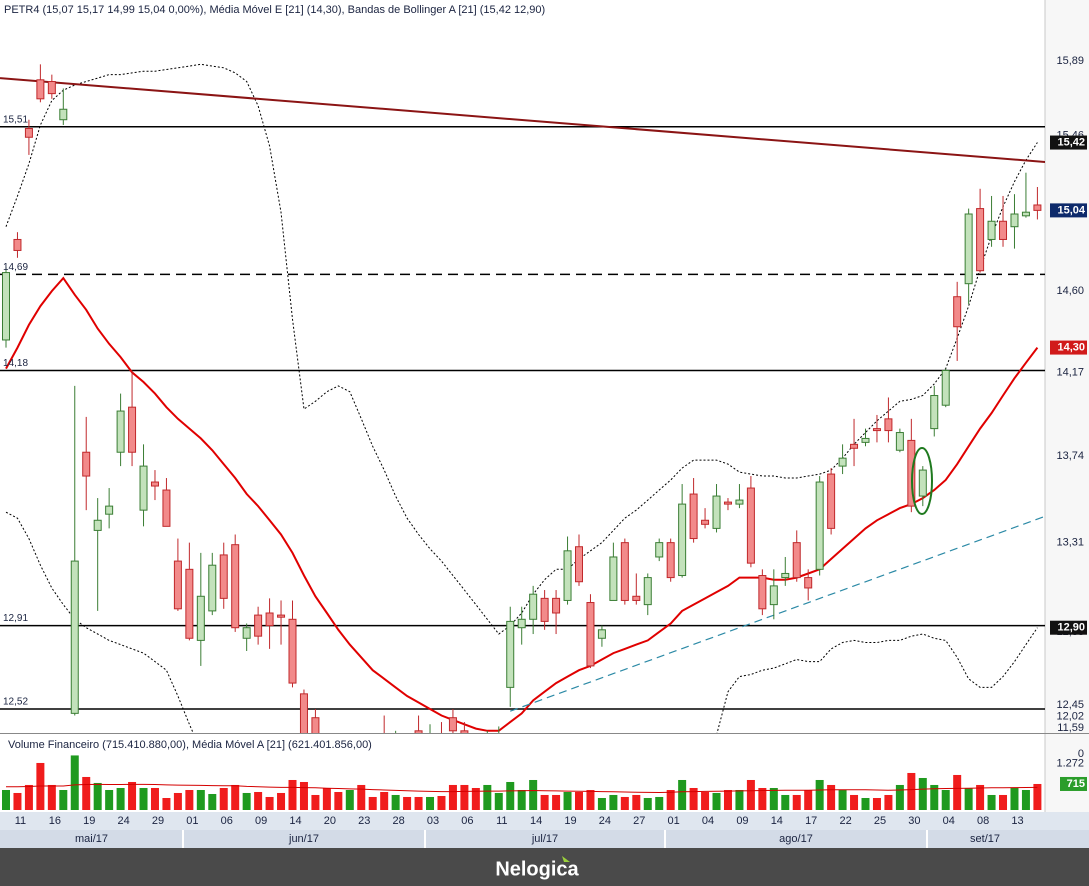 The height and width of the screenshot is (886, 1089). What do you see at coordinates (1070, 716) in the screenshot?
I see `y-tick-label: 12,02` at bounding box center [1070, 716].